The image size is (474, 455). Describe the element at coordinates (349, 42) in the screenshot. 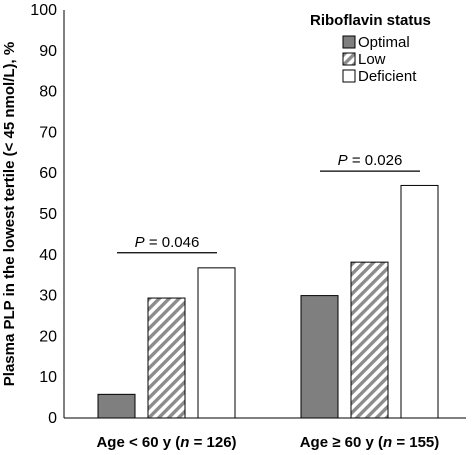

I see `legend-swatch-optimal` at that location.